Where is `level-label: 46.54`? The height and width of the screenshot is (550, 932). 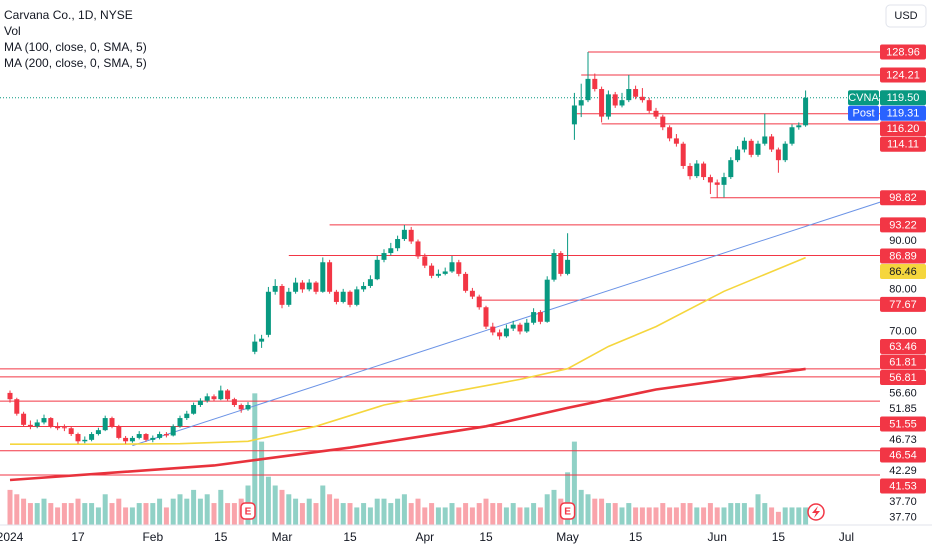
level-label: 46.54 is located at coordinates (903, 455).